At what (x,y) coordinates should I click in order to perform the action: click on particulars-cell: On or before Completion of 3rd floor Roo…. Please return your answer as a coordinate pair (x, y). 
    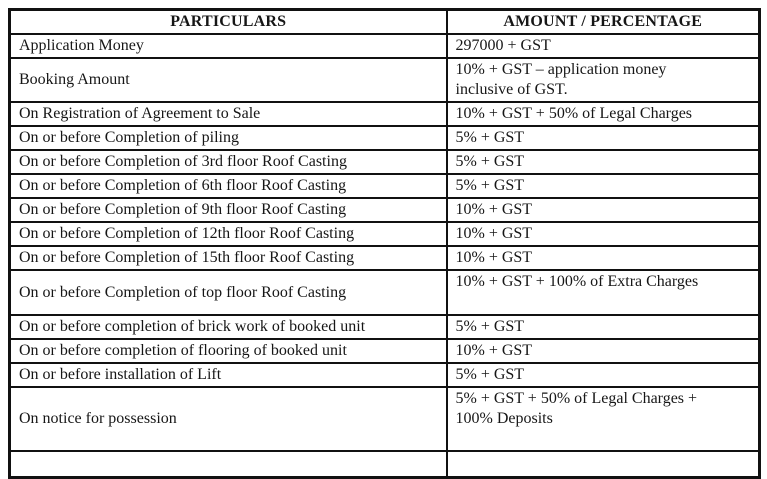
    Looking at the image, I should click on (228, 162).